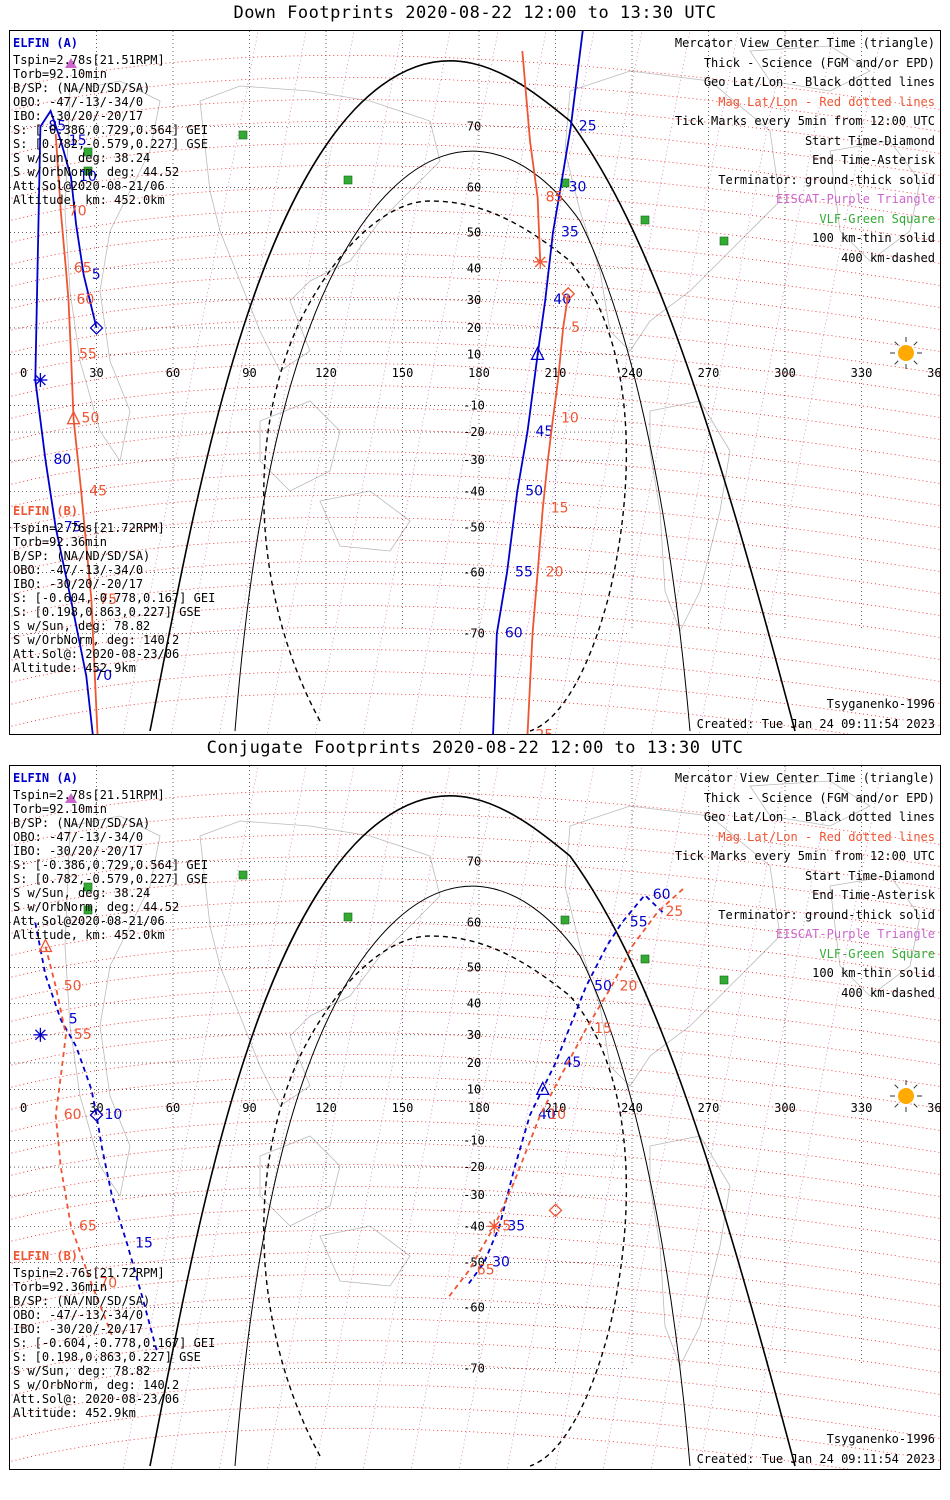  I want to click on lon-tick-label: 120, so click(326, 1108).